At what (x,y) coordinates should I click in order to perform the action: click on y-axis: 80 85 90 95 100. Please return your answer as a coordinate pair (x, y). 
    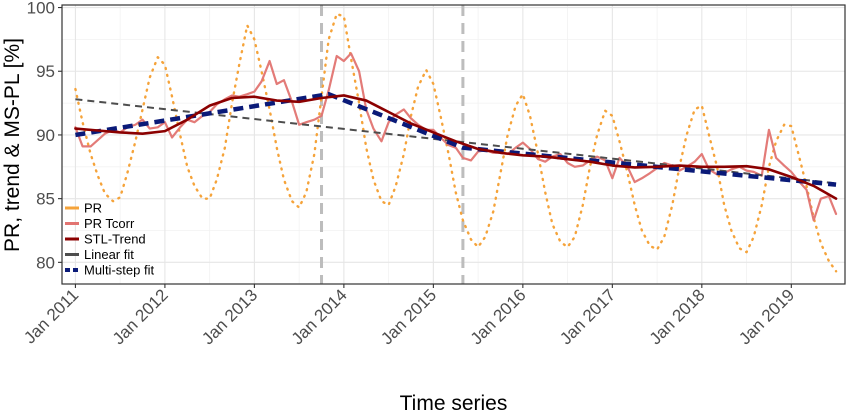
    Looking at the image, I should click on (44, 136).